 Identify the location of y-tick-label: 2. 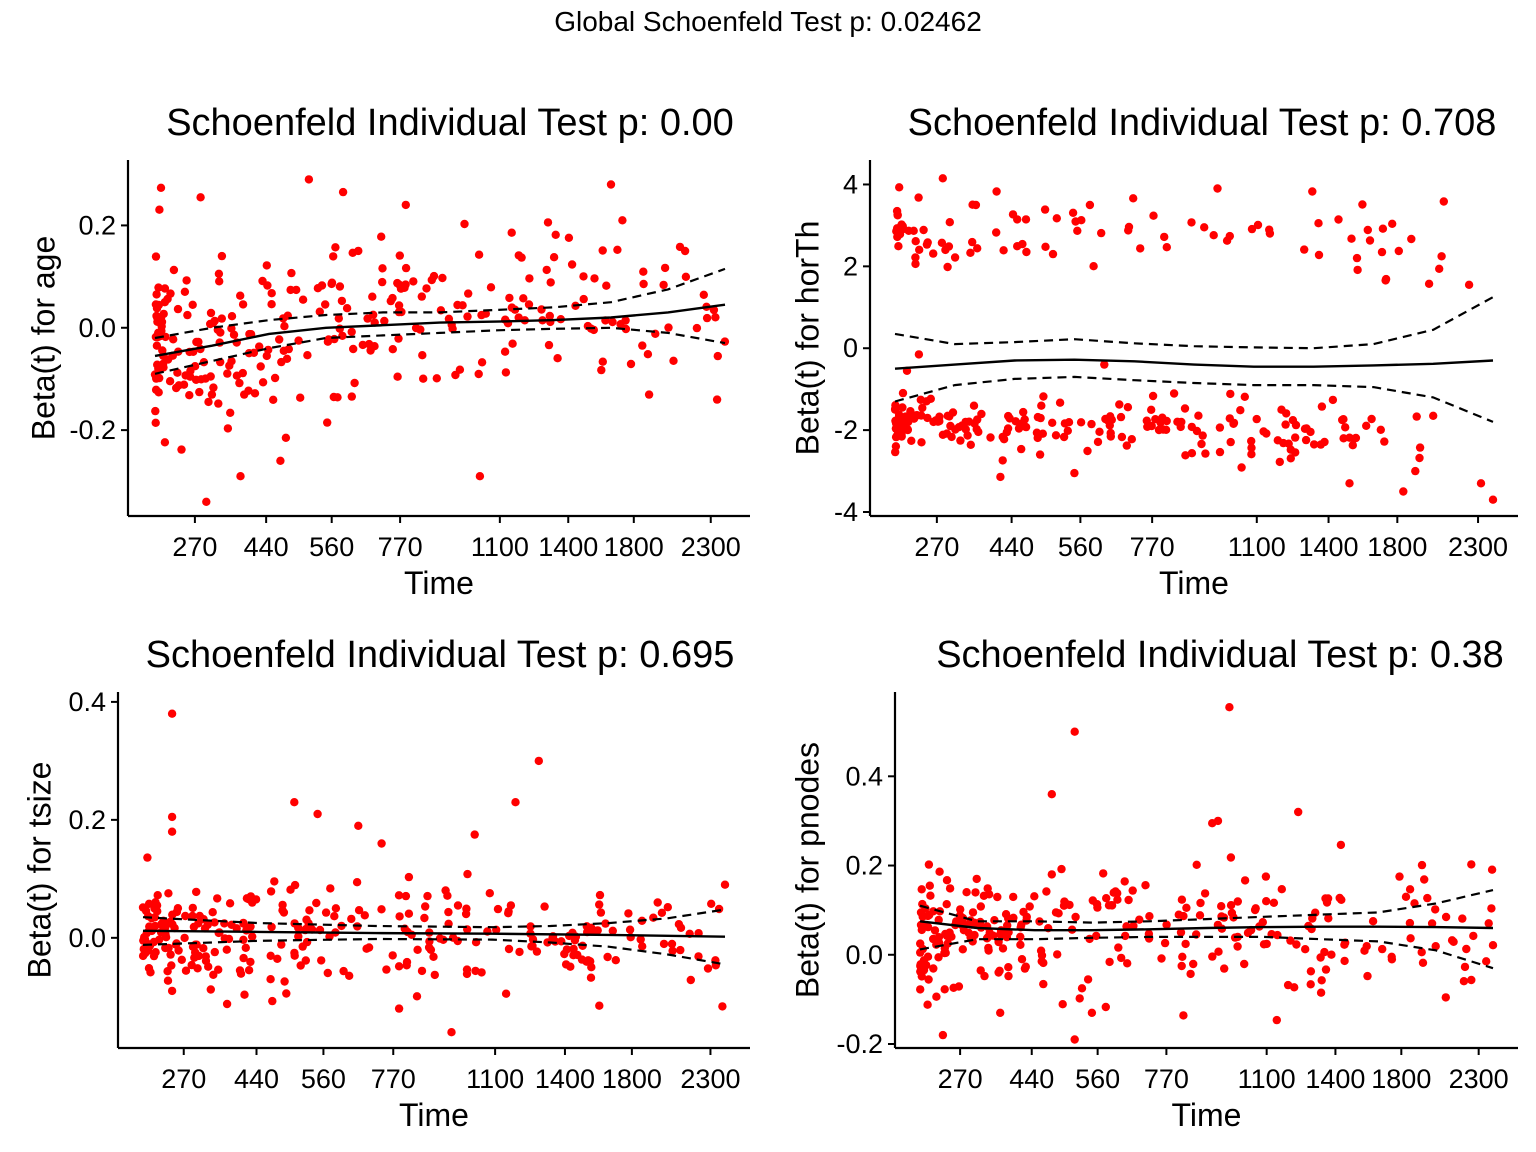
(850, 266).